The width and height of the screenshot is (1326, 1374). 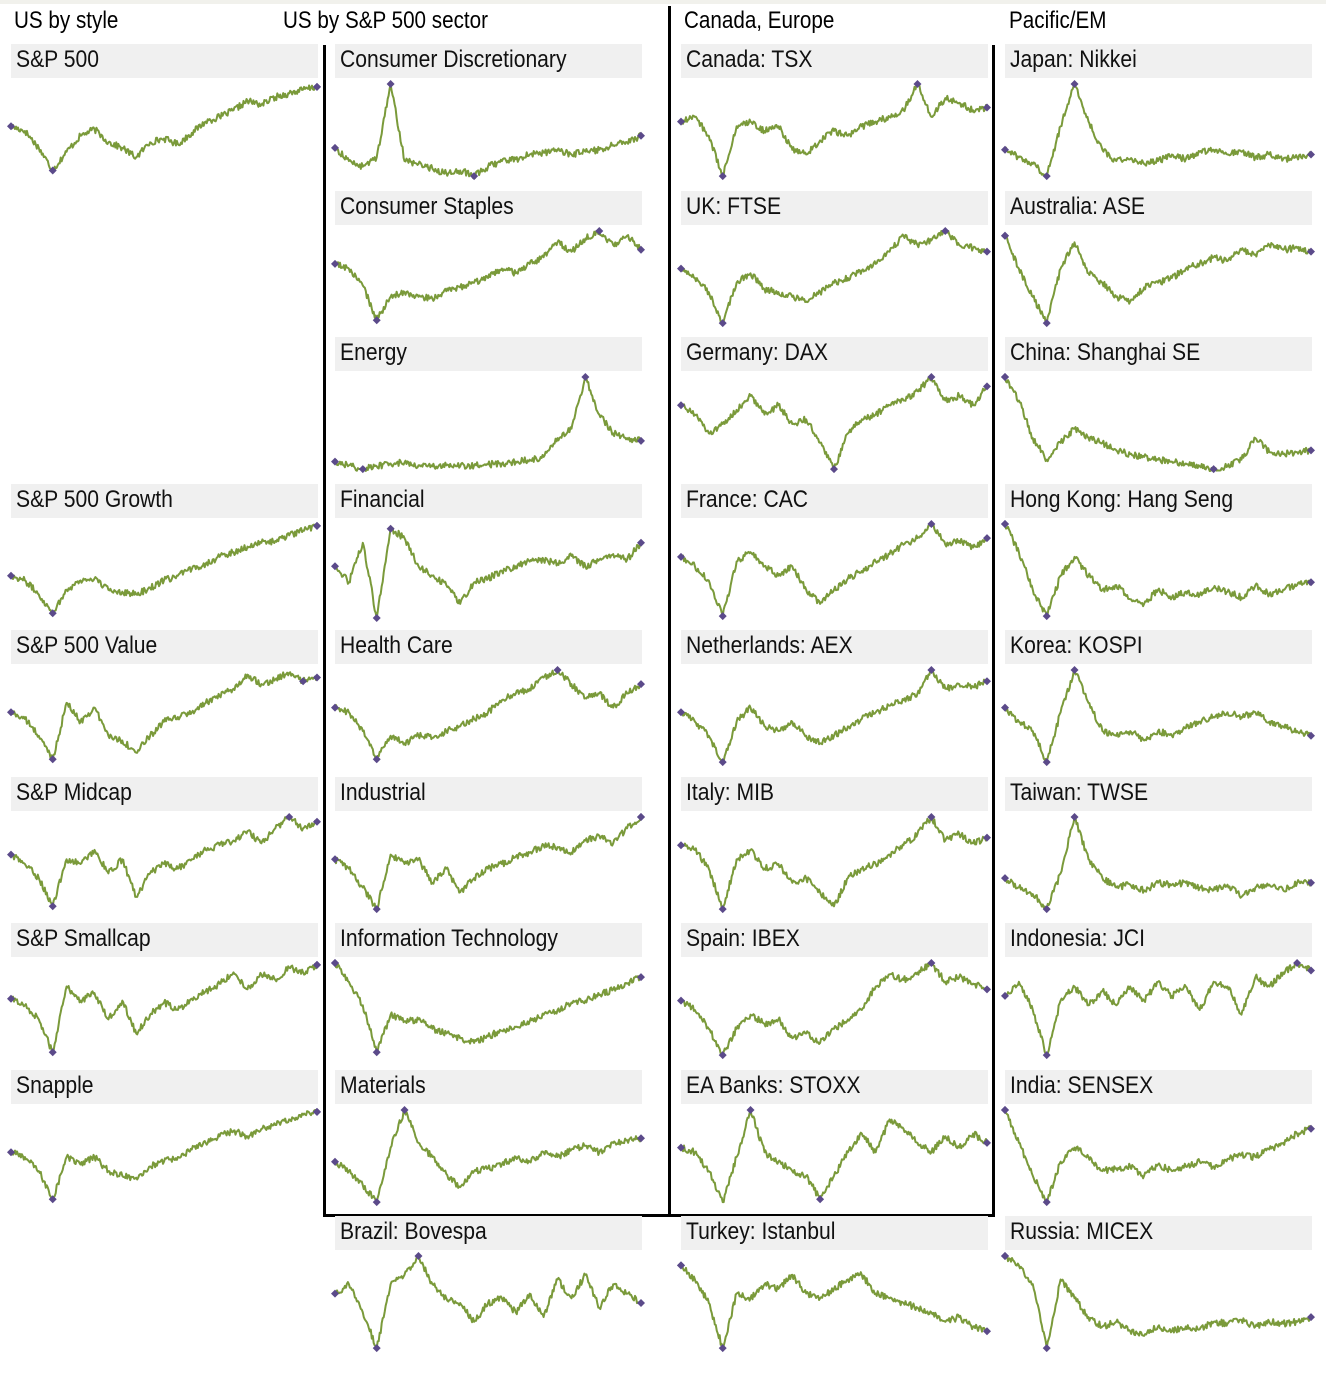 What do you see at coordinates (164, 1087) in the screenshot?
I see `panel-label-snapple: Snapple` at bounding box center [164, 1087].